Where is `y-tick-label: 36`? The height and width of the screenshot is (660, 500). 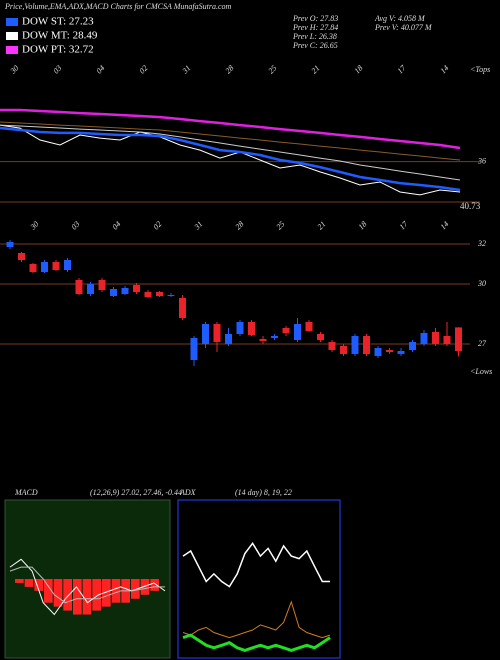 y-tick-label: 36 is located at coordinates (481, 160).